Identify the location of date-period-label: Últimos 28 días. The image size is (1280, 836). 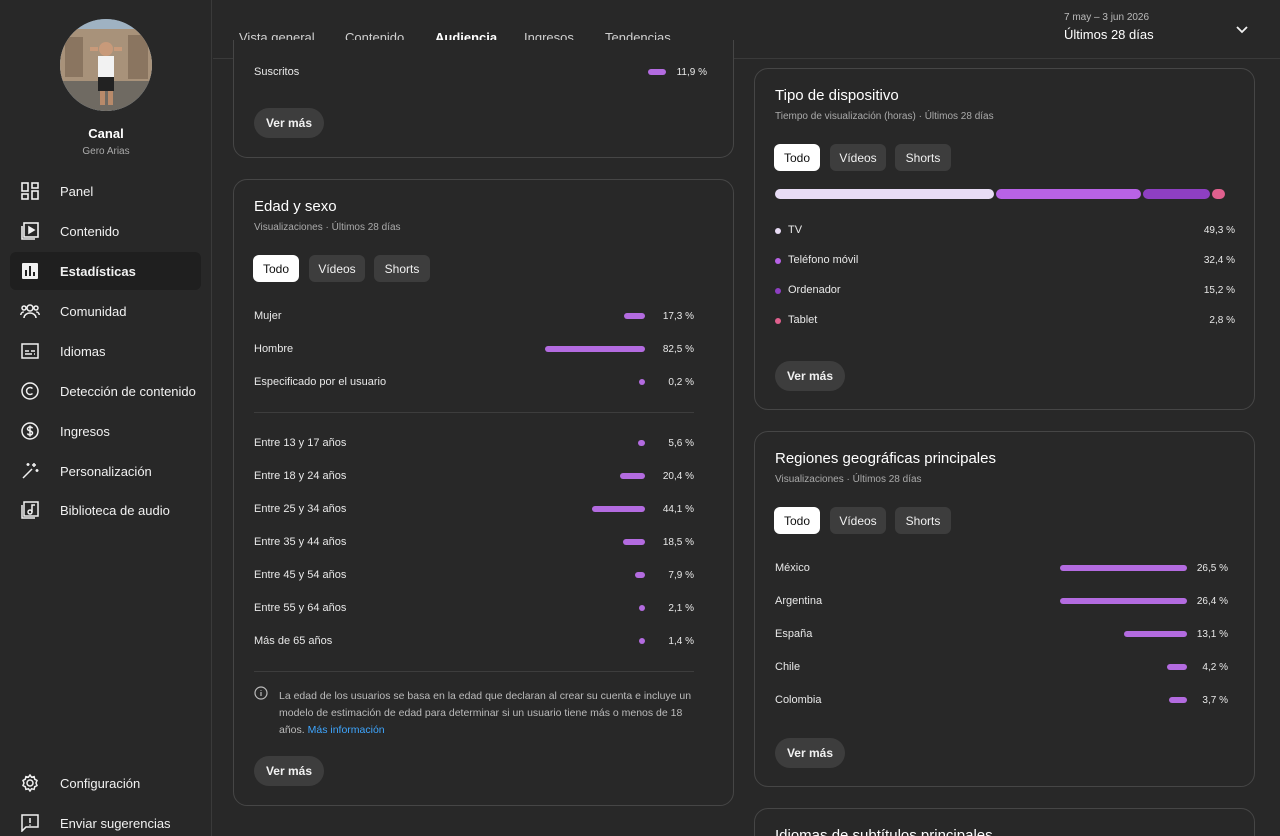
(1109, 34).